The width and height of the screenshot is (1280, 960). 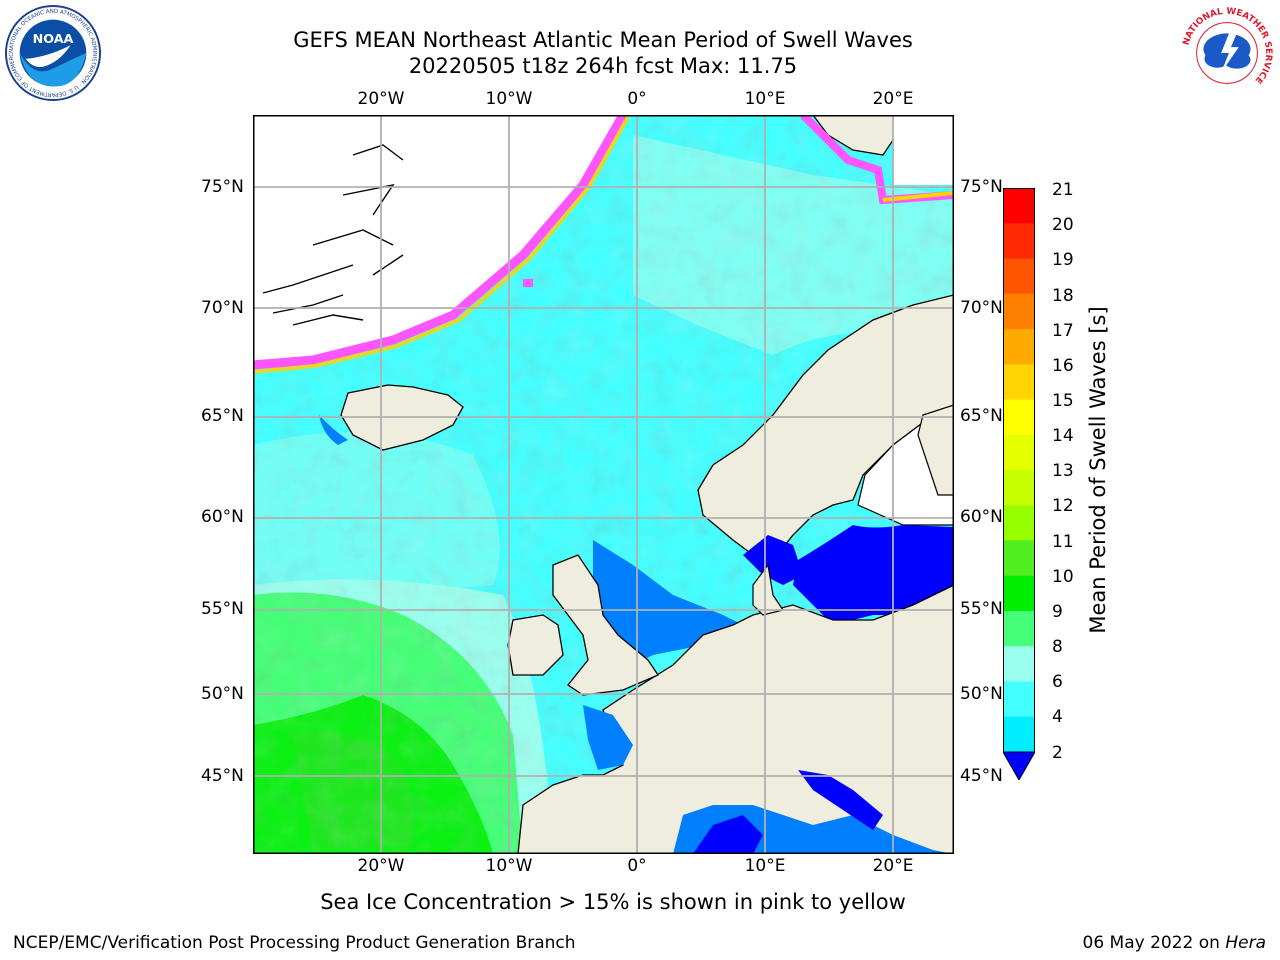 I want to click on render-date-text: 06 May 2022 on, so click(x=1151, y=943).